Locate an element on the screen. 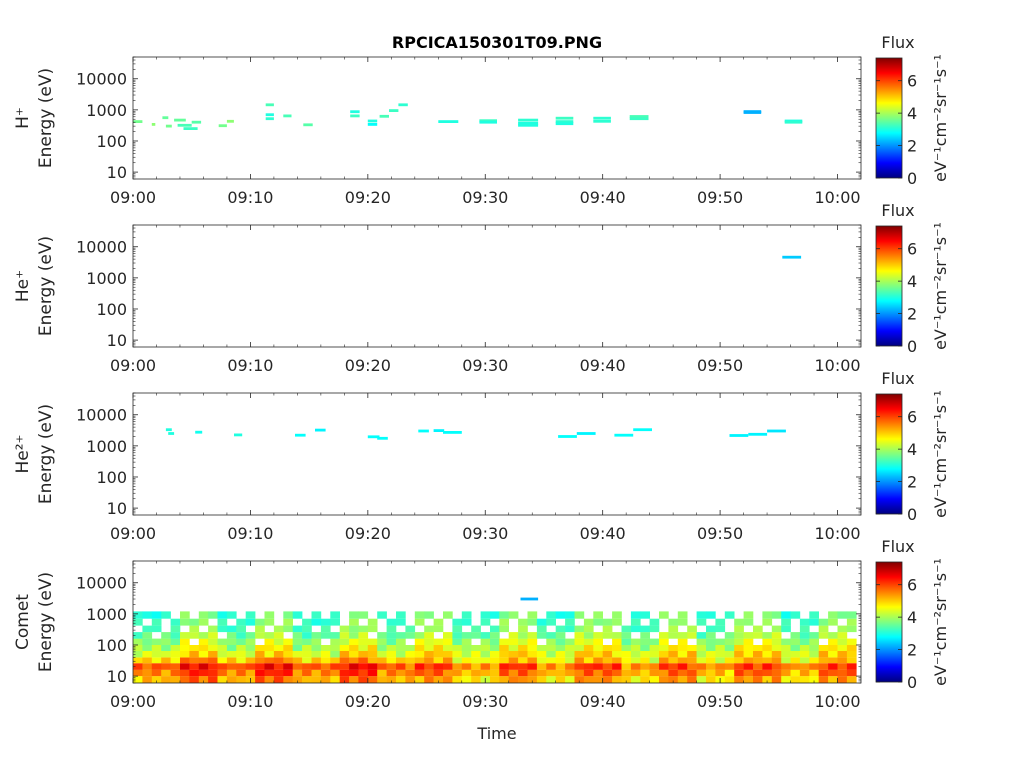 The image size is (1024, 768). x-tick-label: 09:30 is located at coordinates (485, 701).